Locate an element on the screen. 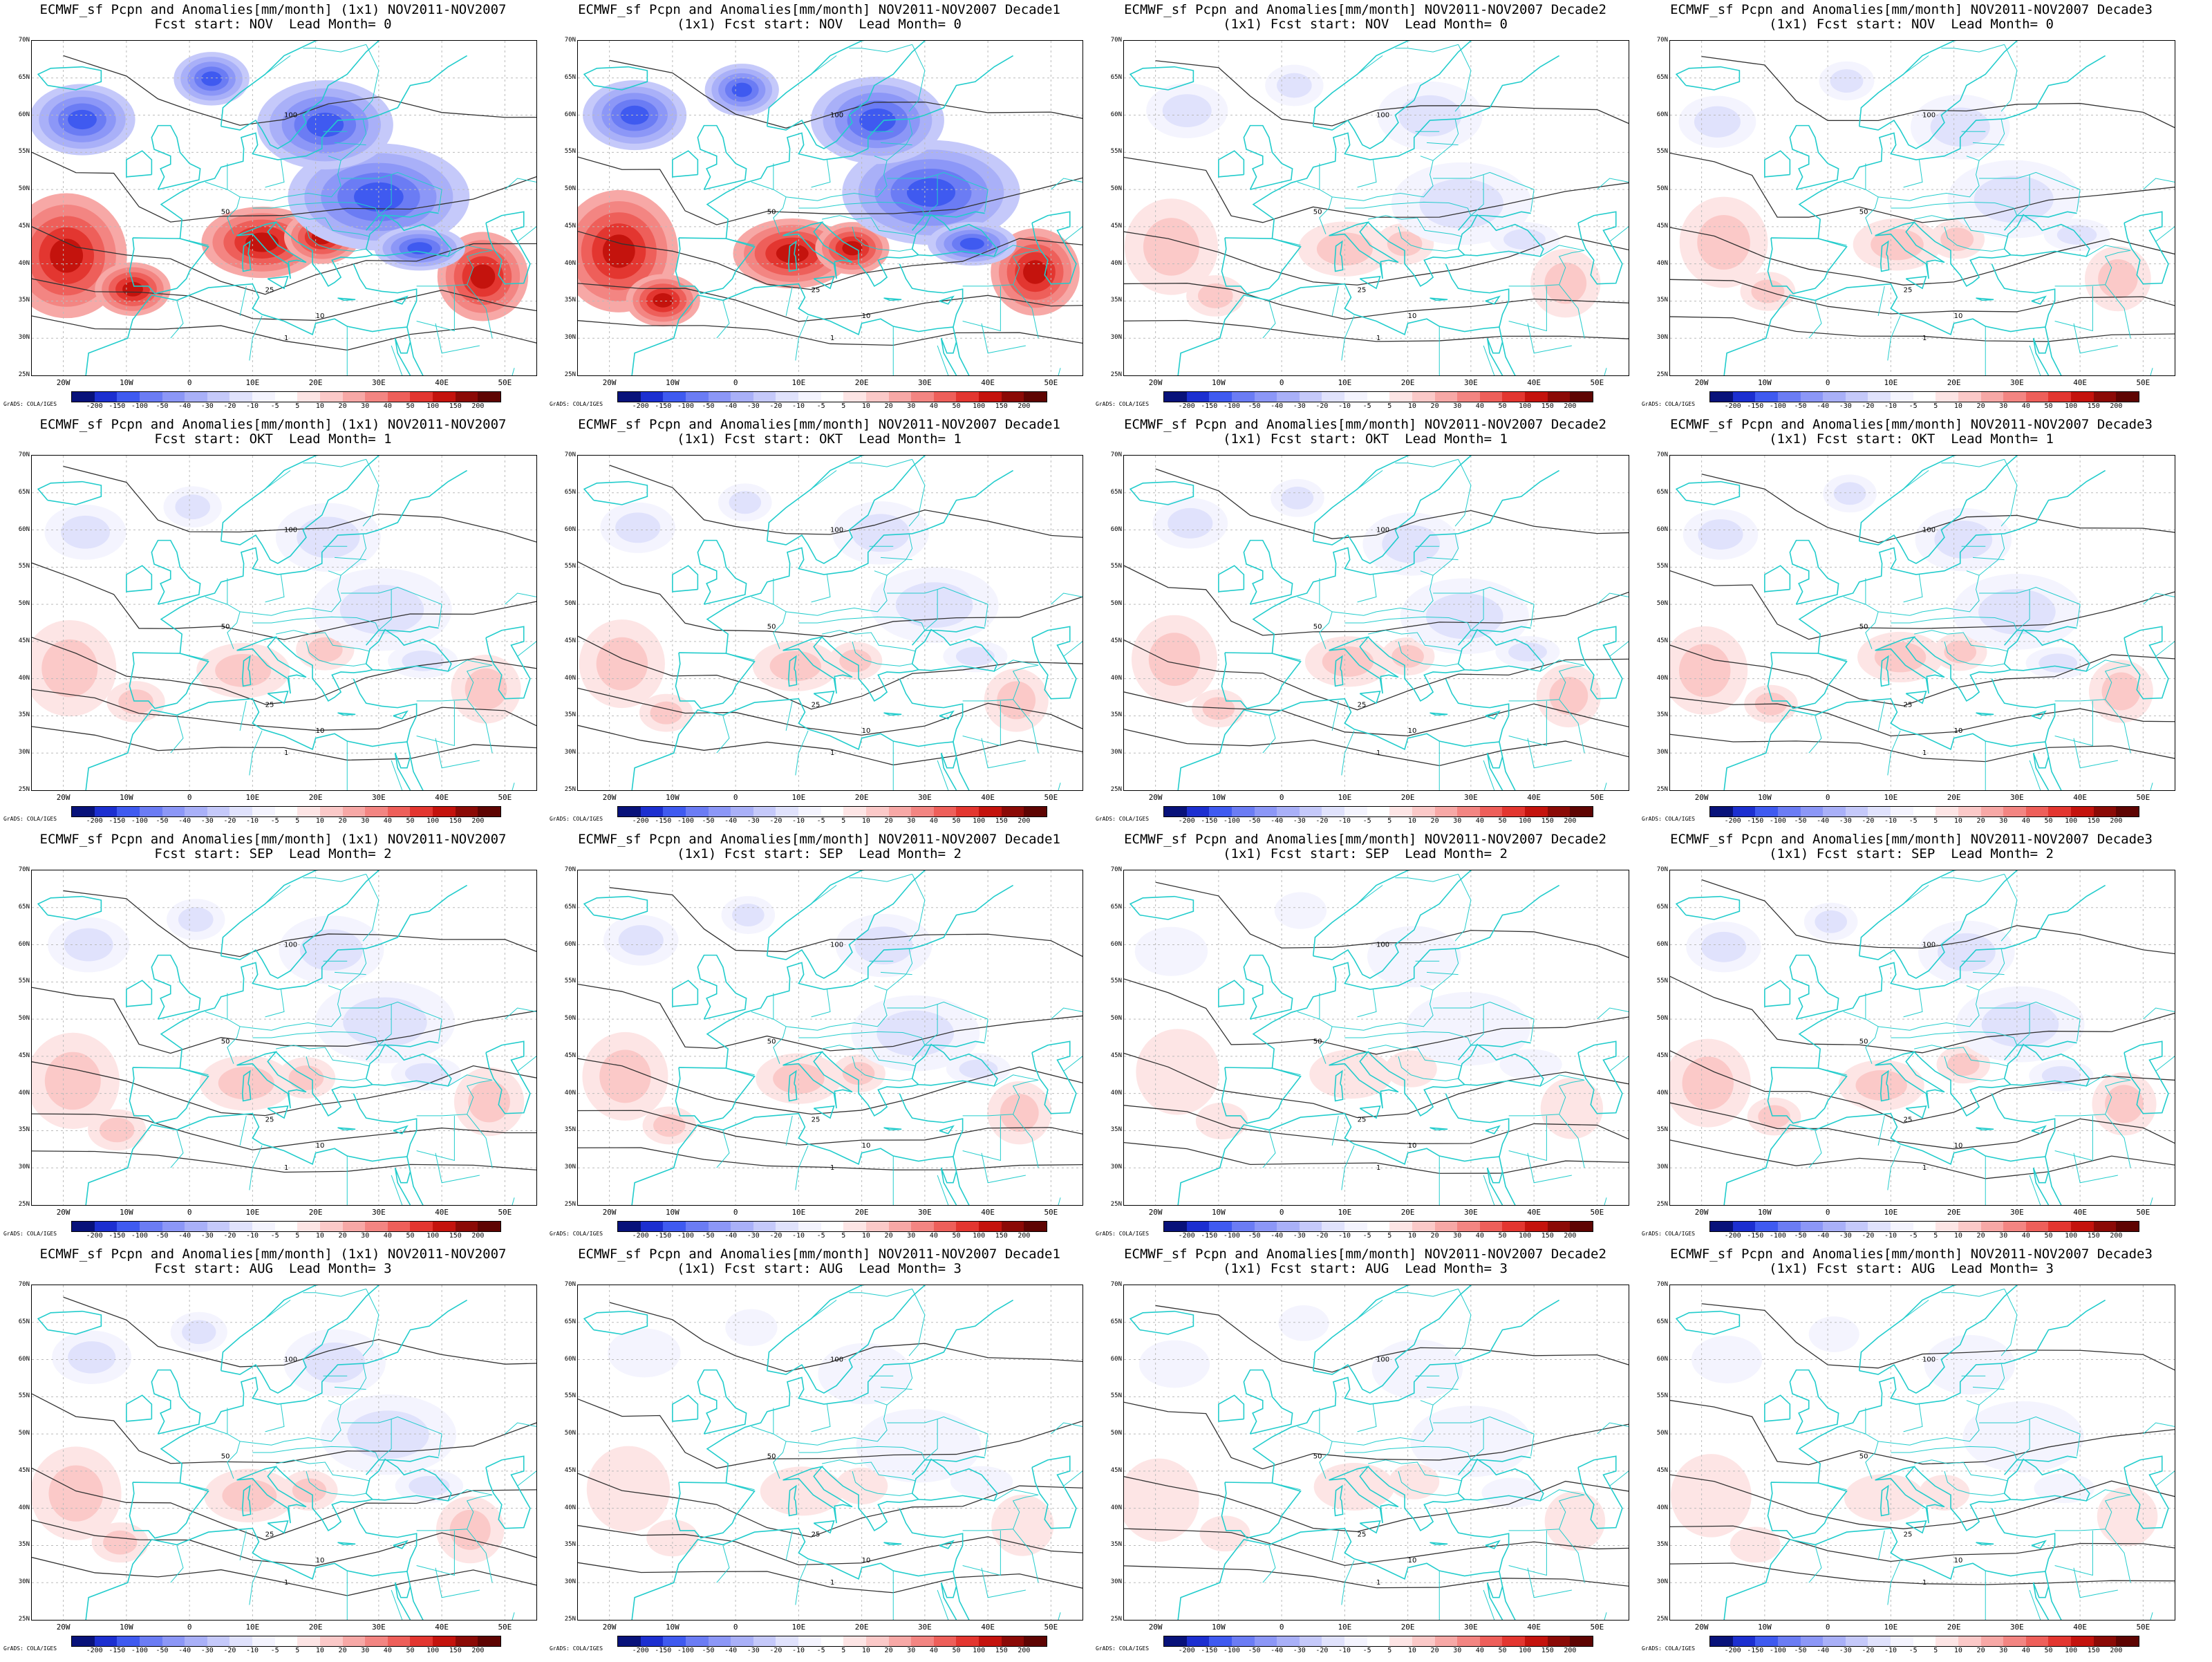 The image size is (2212, 1662). colorbar-label: 20 is located at coordinates (1434, 821).